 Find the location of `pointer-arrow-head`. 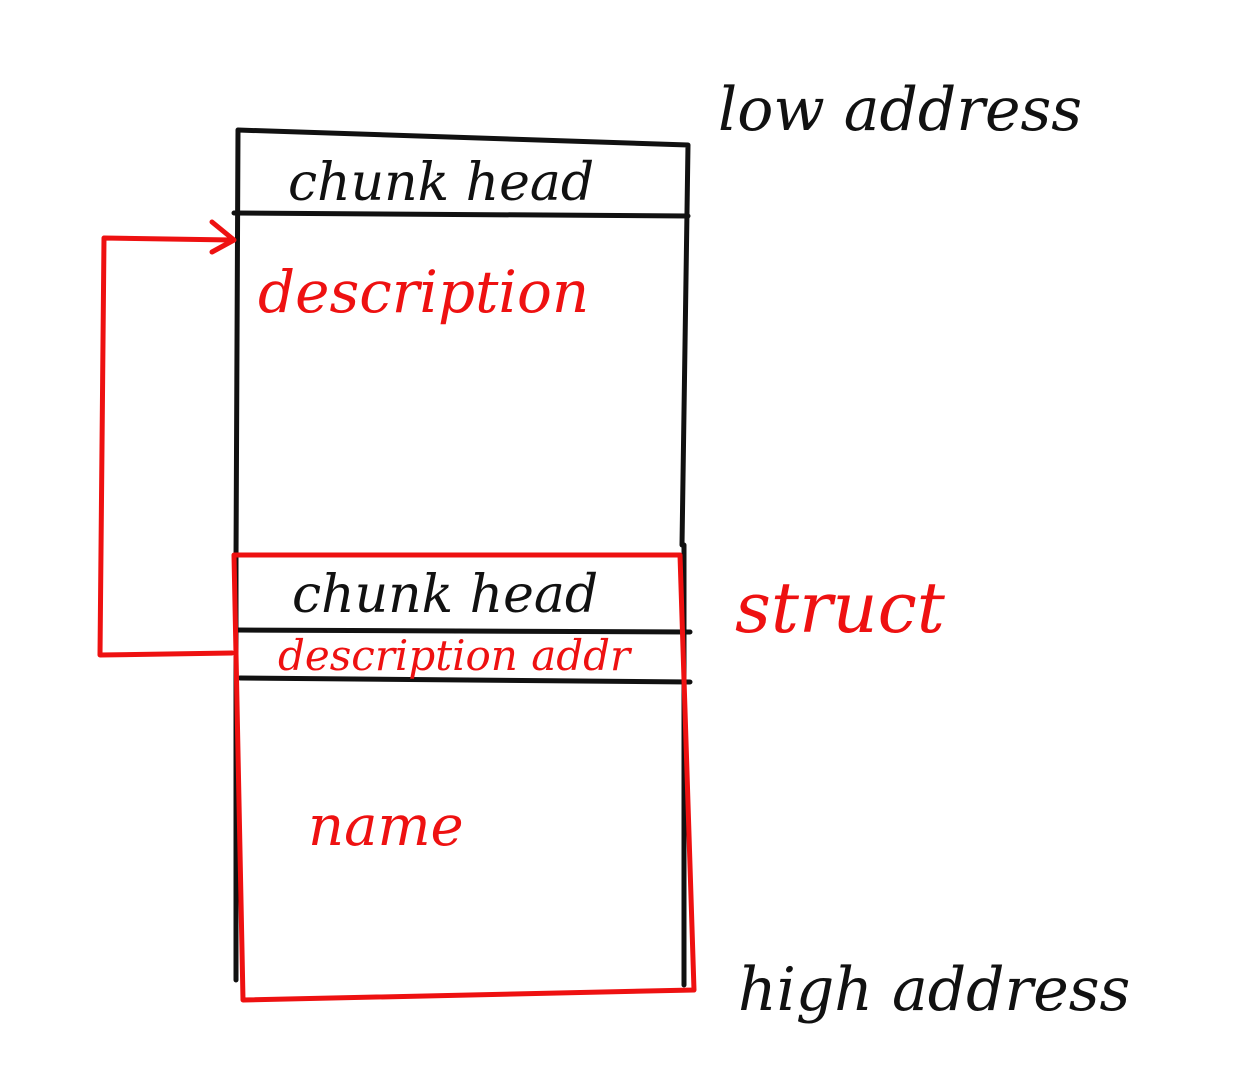

pointer-arrow-head is located at coordinates (223, 237).